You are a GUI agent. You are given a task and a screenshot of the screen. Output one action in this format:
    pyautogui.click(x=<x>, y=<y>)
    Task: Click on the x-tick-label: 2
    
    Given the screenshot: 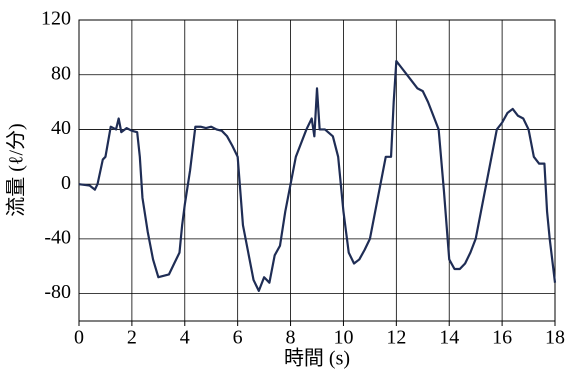 What is the action you would take?
    pyautogui.click(x=132, y=338)
    